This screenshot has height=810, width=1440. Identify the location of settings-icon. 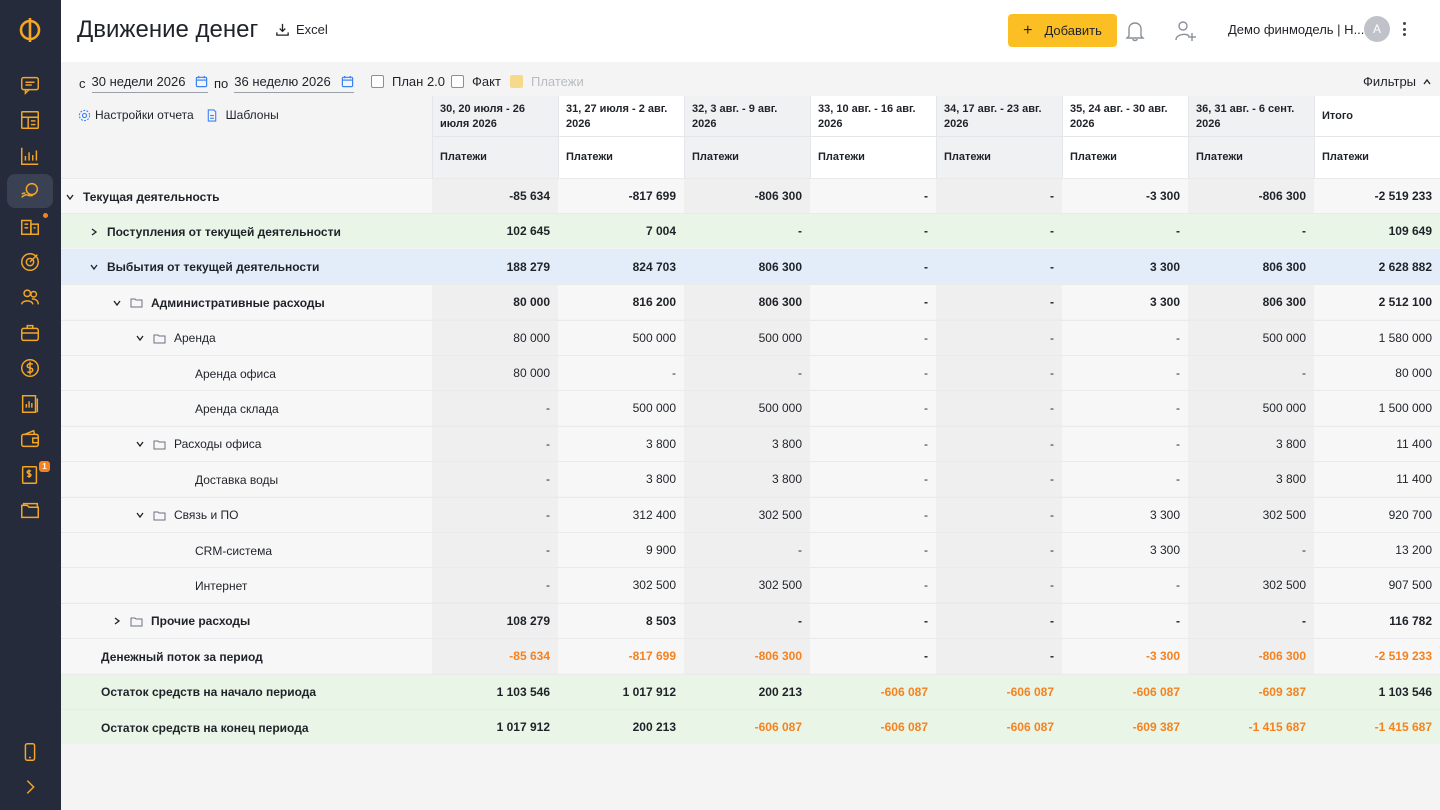
(84, 115).